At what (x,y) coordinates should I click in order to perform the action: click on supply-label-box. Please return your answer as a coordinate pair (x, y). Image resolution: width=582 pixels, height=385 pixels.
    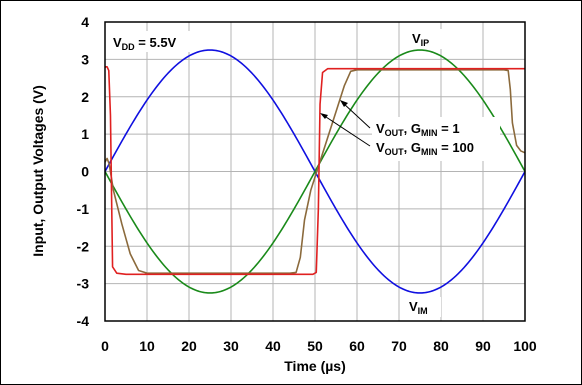
    Looking at the image, I should click on (152, 41).